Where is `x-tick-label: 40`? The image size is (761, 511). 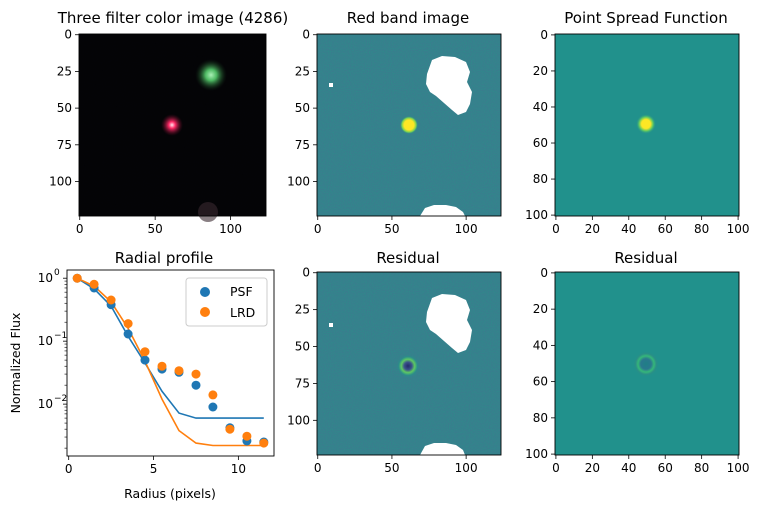
x-tick-label: 40 is located at coordinates (628, 468).